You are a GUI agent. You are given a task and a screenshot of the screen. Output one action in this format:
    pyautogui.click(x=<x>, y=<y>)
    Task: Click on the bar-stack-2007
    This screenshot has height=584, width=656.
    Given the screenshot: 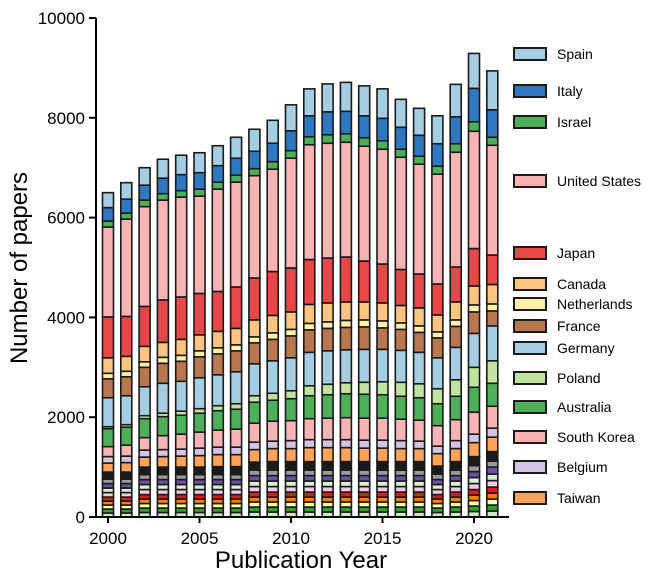 What is the action you would take?
    pyautogui.click(x=236, y=327)
    